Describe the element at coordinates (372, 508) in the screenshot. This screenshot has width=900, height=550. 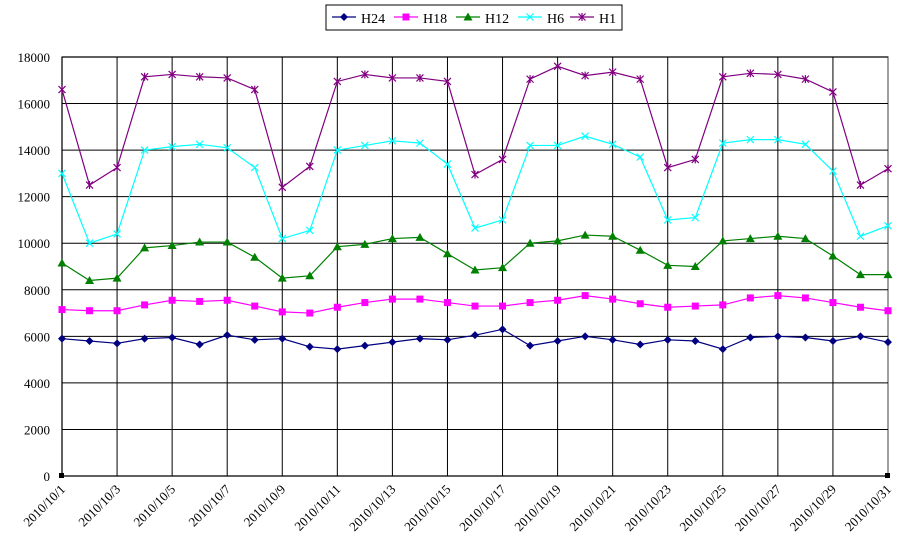
I see `x-tick-label: 2010/10/13` at that location.